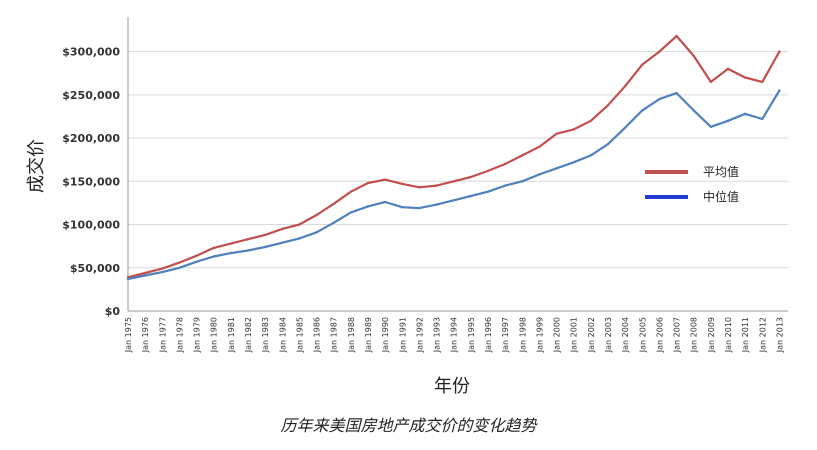  I want to click on x-tick-label: Jan 2006, so click(659, 335).